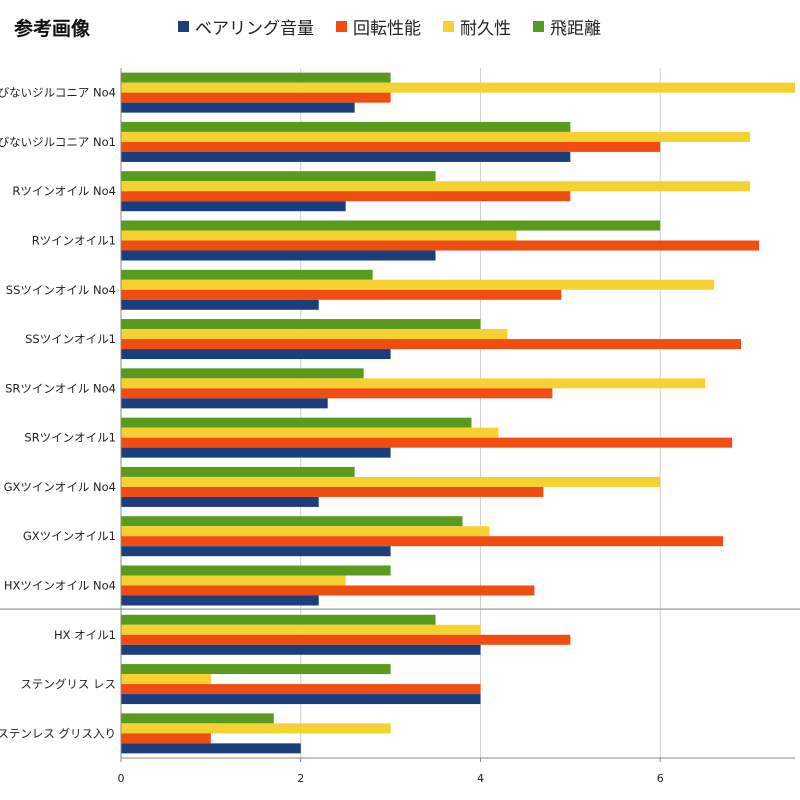 This screenshot has width=800, height=800. I want to click on legend-label-3: 飛距離, so click(575, 29).